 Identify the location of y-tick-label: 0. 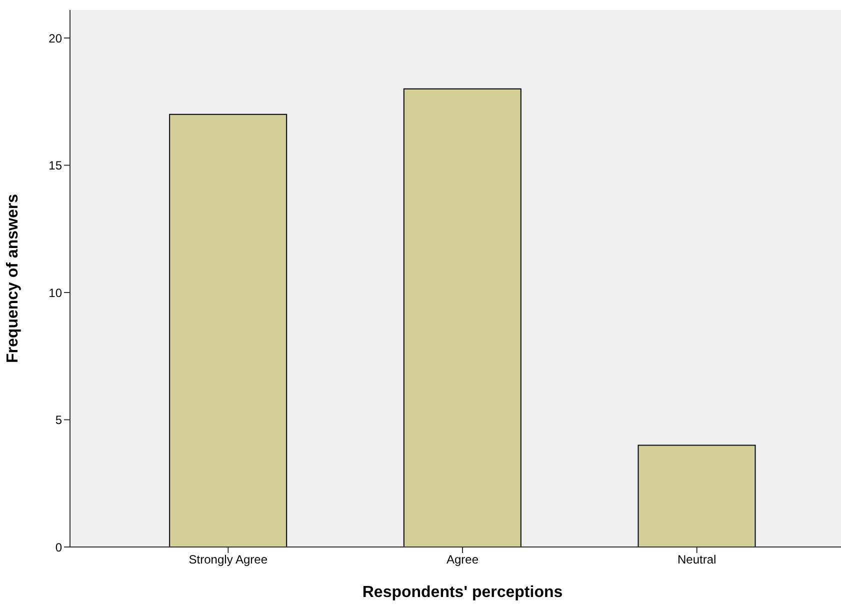
(58, 547).